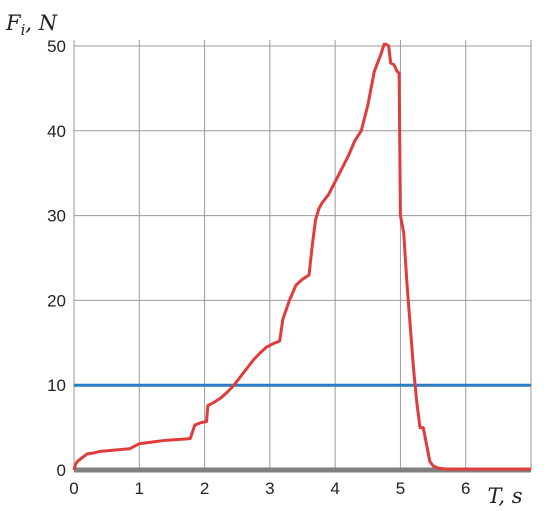 This screenshot has width=550, height=511. Describe the element at coordinates (31, 25) in the screenshot. I see `y-axis-title: Fi, N` at that location.